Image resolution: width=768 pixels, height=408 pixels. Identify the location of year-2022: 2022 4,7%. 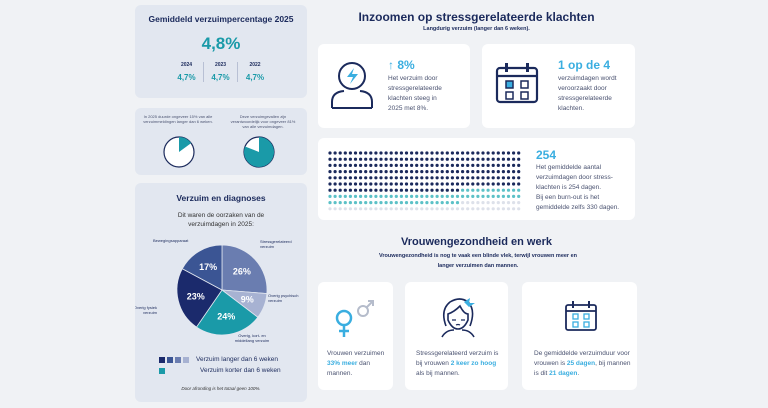
(255, 72).